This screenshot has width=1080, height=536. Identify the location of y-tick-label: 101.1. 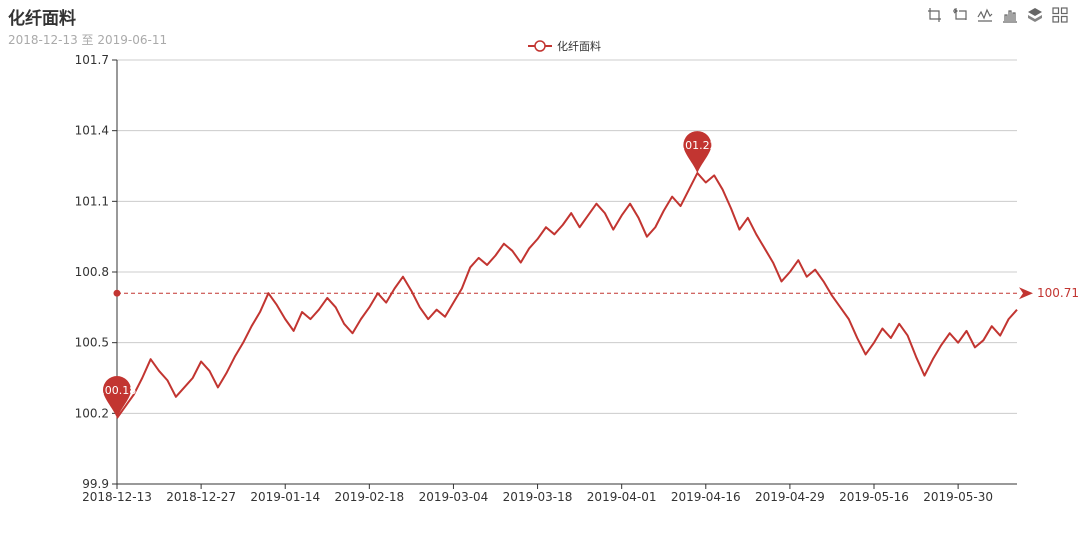
(92, 201).